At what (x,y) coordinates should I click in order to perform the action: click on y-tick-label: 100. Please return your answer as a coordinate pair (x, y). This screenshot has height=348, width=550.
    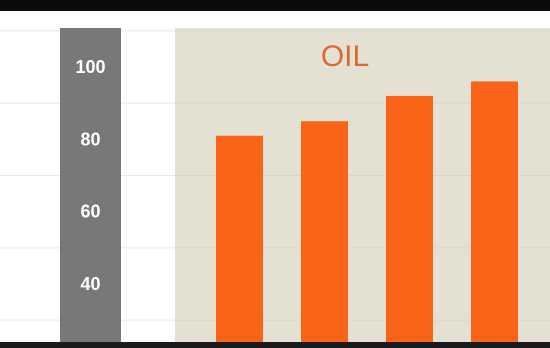
    Looking at the image, I should click on (90, 67).